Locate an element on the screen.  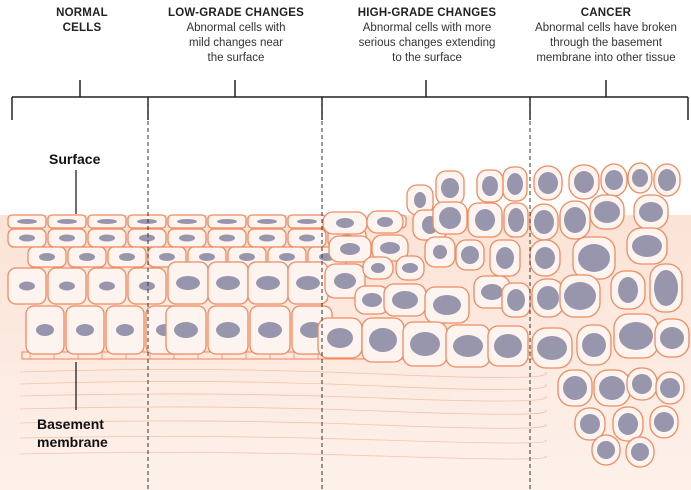
basement-label-line1: Basement is located at coordinates (70, 424).